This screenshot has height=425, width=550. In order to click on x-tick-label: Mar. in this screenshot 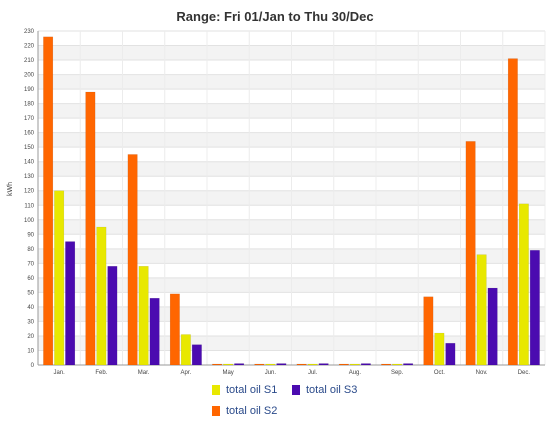, I will do `click(144, 373)`.